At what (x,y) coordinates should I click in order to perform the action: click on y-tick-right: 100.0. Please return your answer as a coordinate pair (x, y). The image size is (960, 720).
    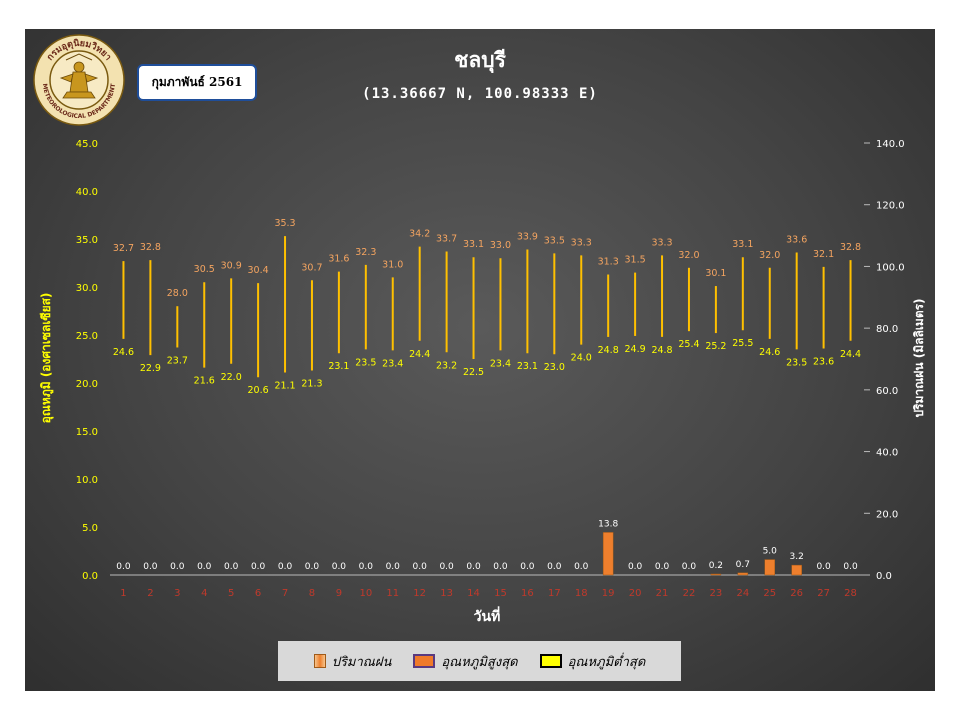
    Looking at the image, I should click on (890, 267).